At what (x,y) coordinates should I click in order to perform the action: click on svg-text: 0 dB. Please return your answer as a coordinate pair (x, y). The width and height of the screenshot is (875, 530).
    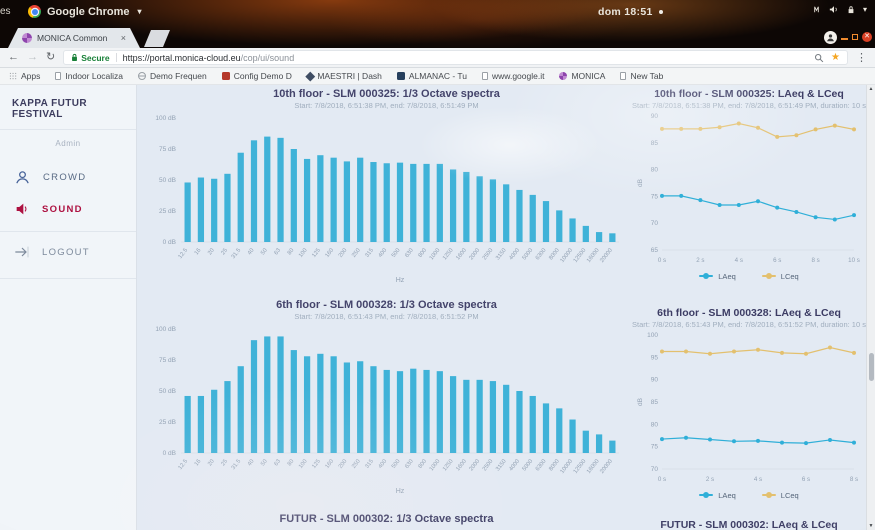
    Looking at the image, I should click on (168, 453).